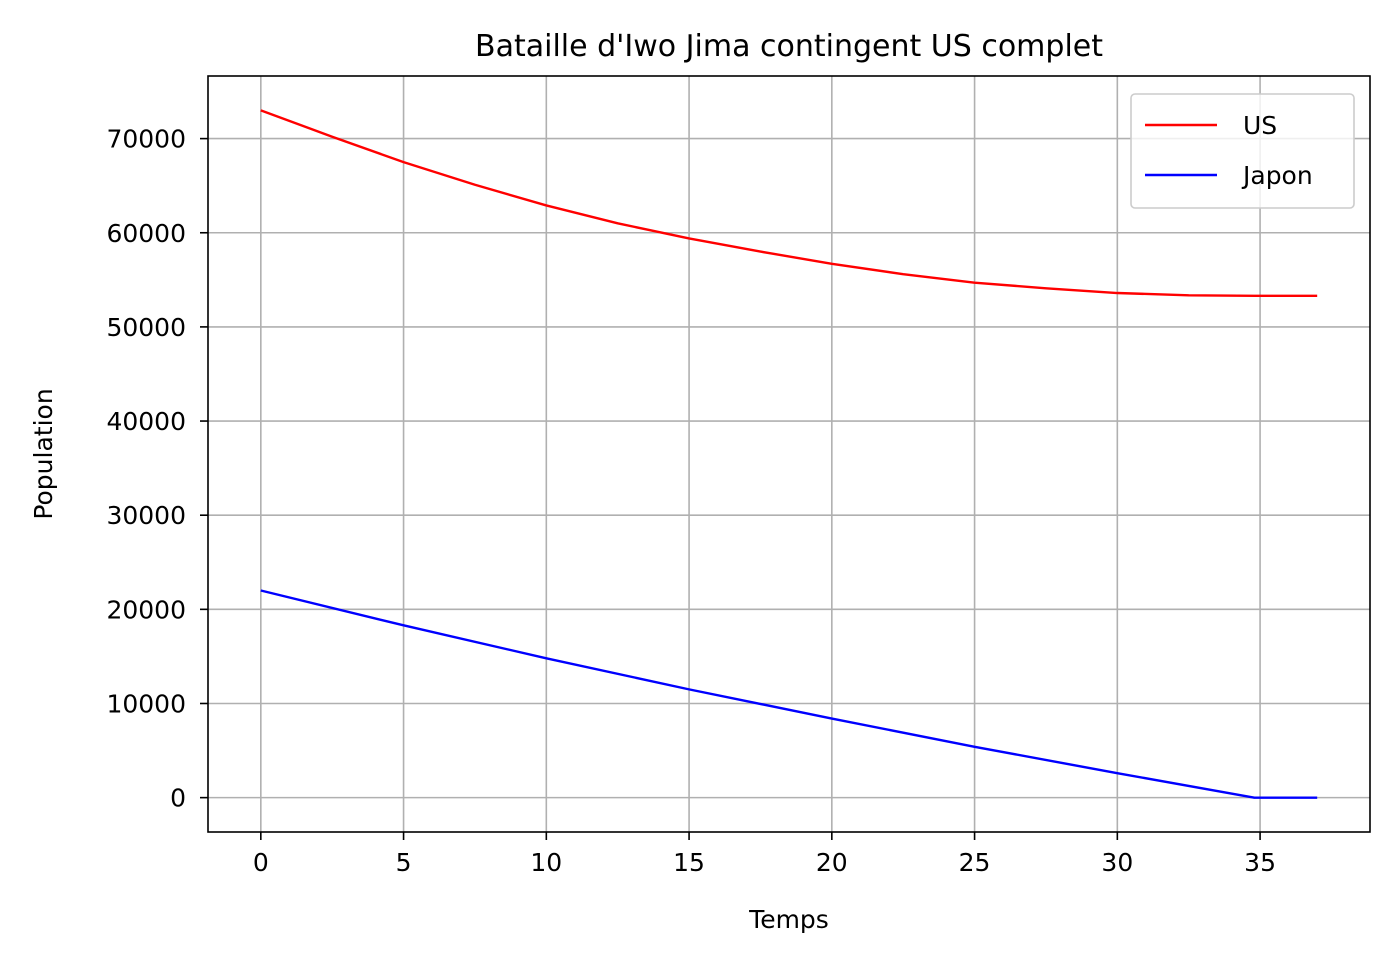 Image resolution: width=1395 pixels, height=963 pixels. I want to click on x-tick-label: 25, so click(975, 862).